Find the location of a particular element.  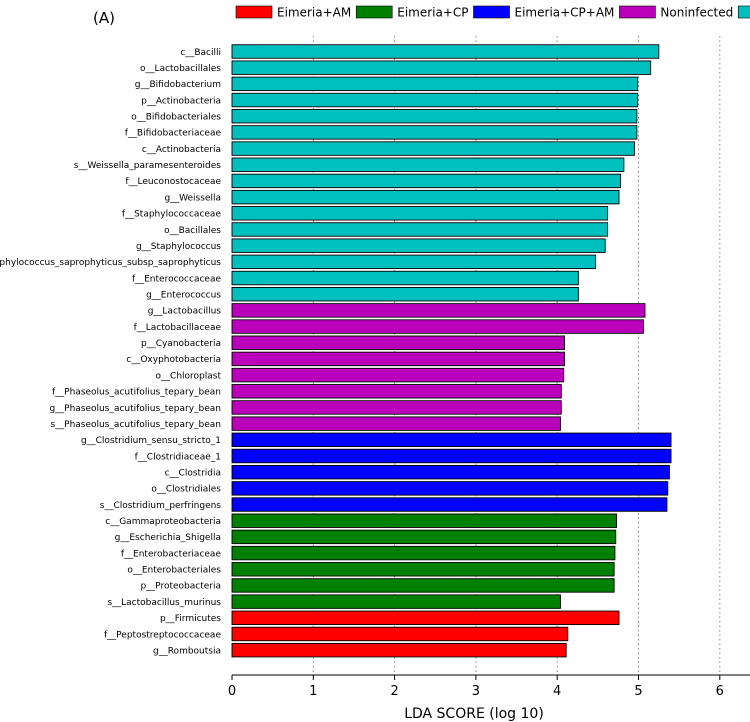

y-tick-label: g__Phaseolus_acutifolius_tepary_bean is located at coordinates (135, 409).